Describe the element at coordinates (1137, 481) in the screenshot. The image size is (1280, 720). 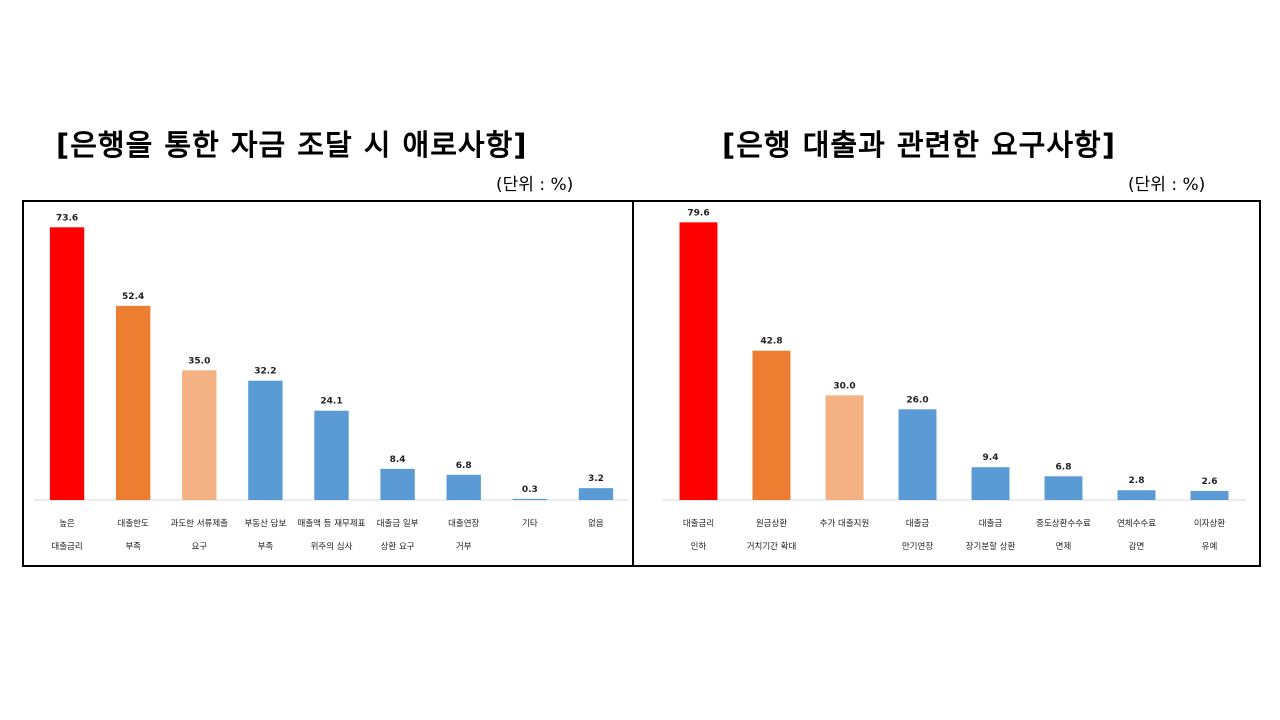
I see `right-data-label-7: 2.8` at that location.